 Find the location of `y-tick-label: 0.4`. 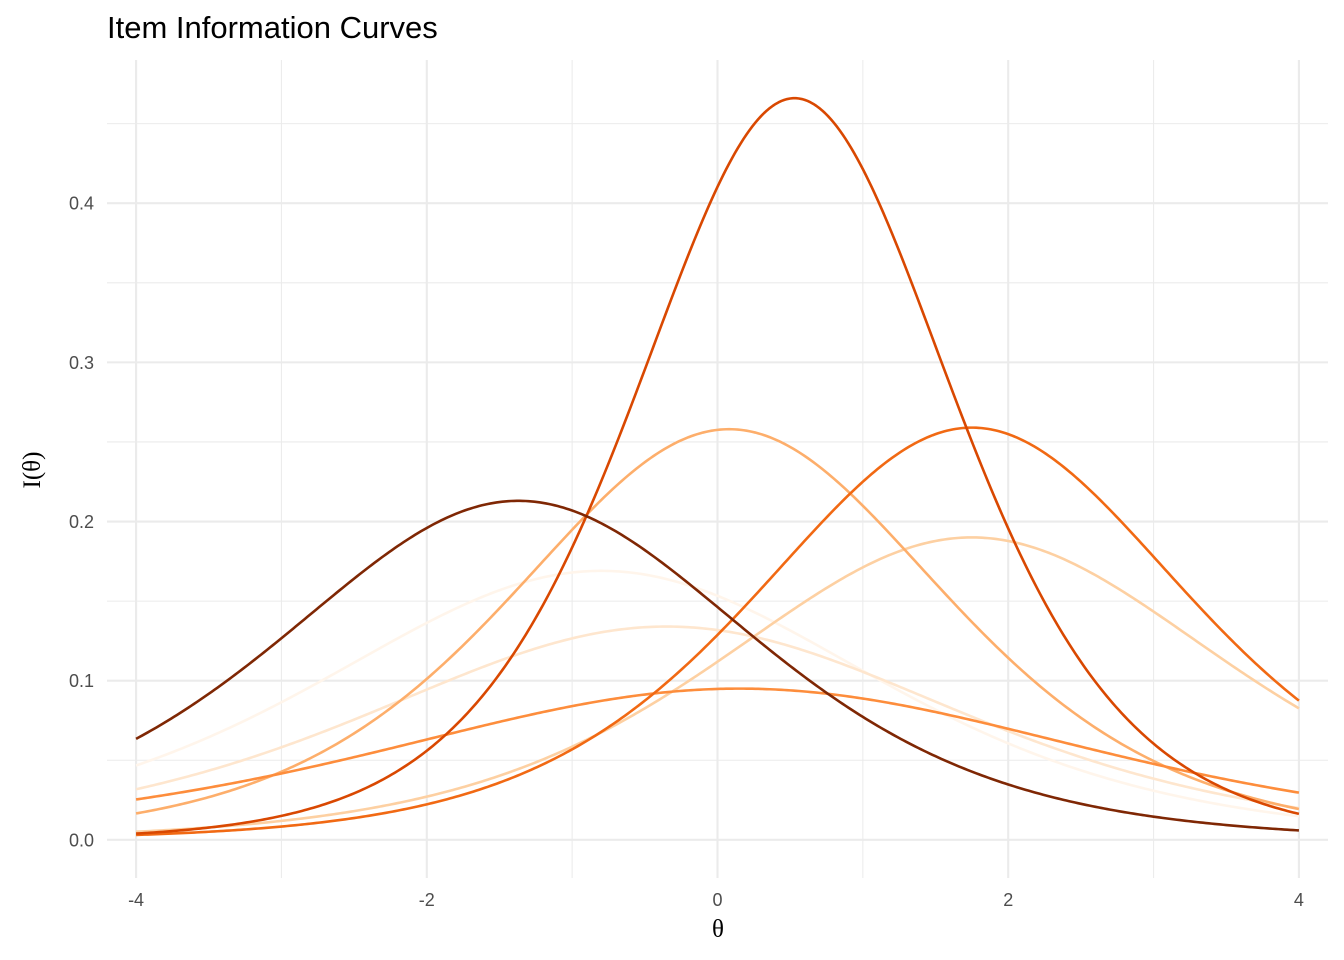

y-tick-label: 0.4 is located at coordinates (81, 204).